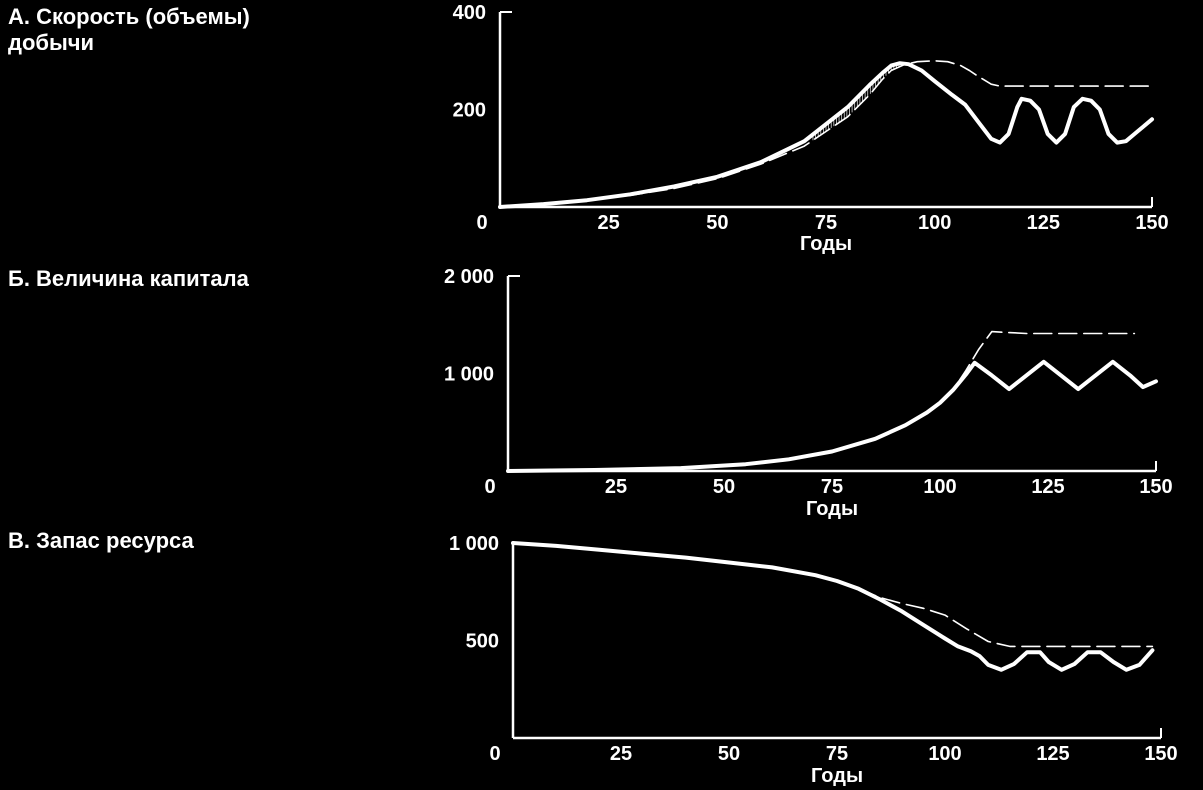 Image resolution: width=1203 pixels, height=790 pixels. Describe the element at coordinates (717, 223) in the screenshot. I see `chart-a-x-tick-label: 50` at that location.